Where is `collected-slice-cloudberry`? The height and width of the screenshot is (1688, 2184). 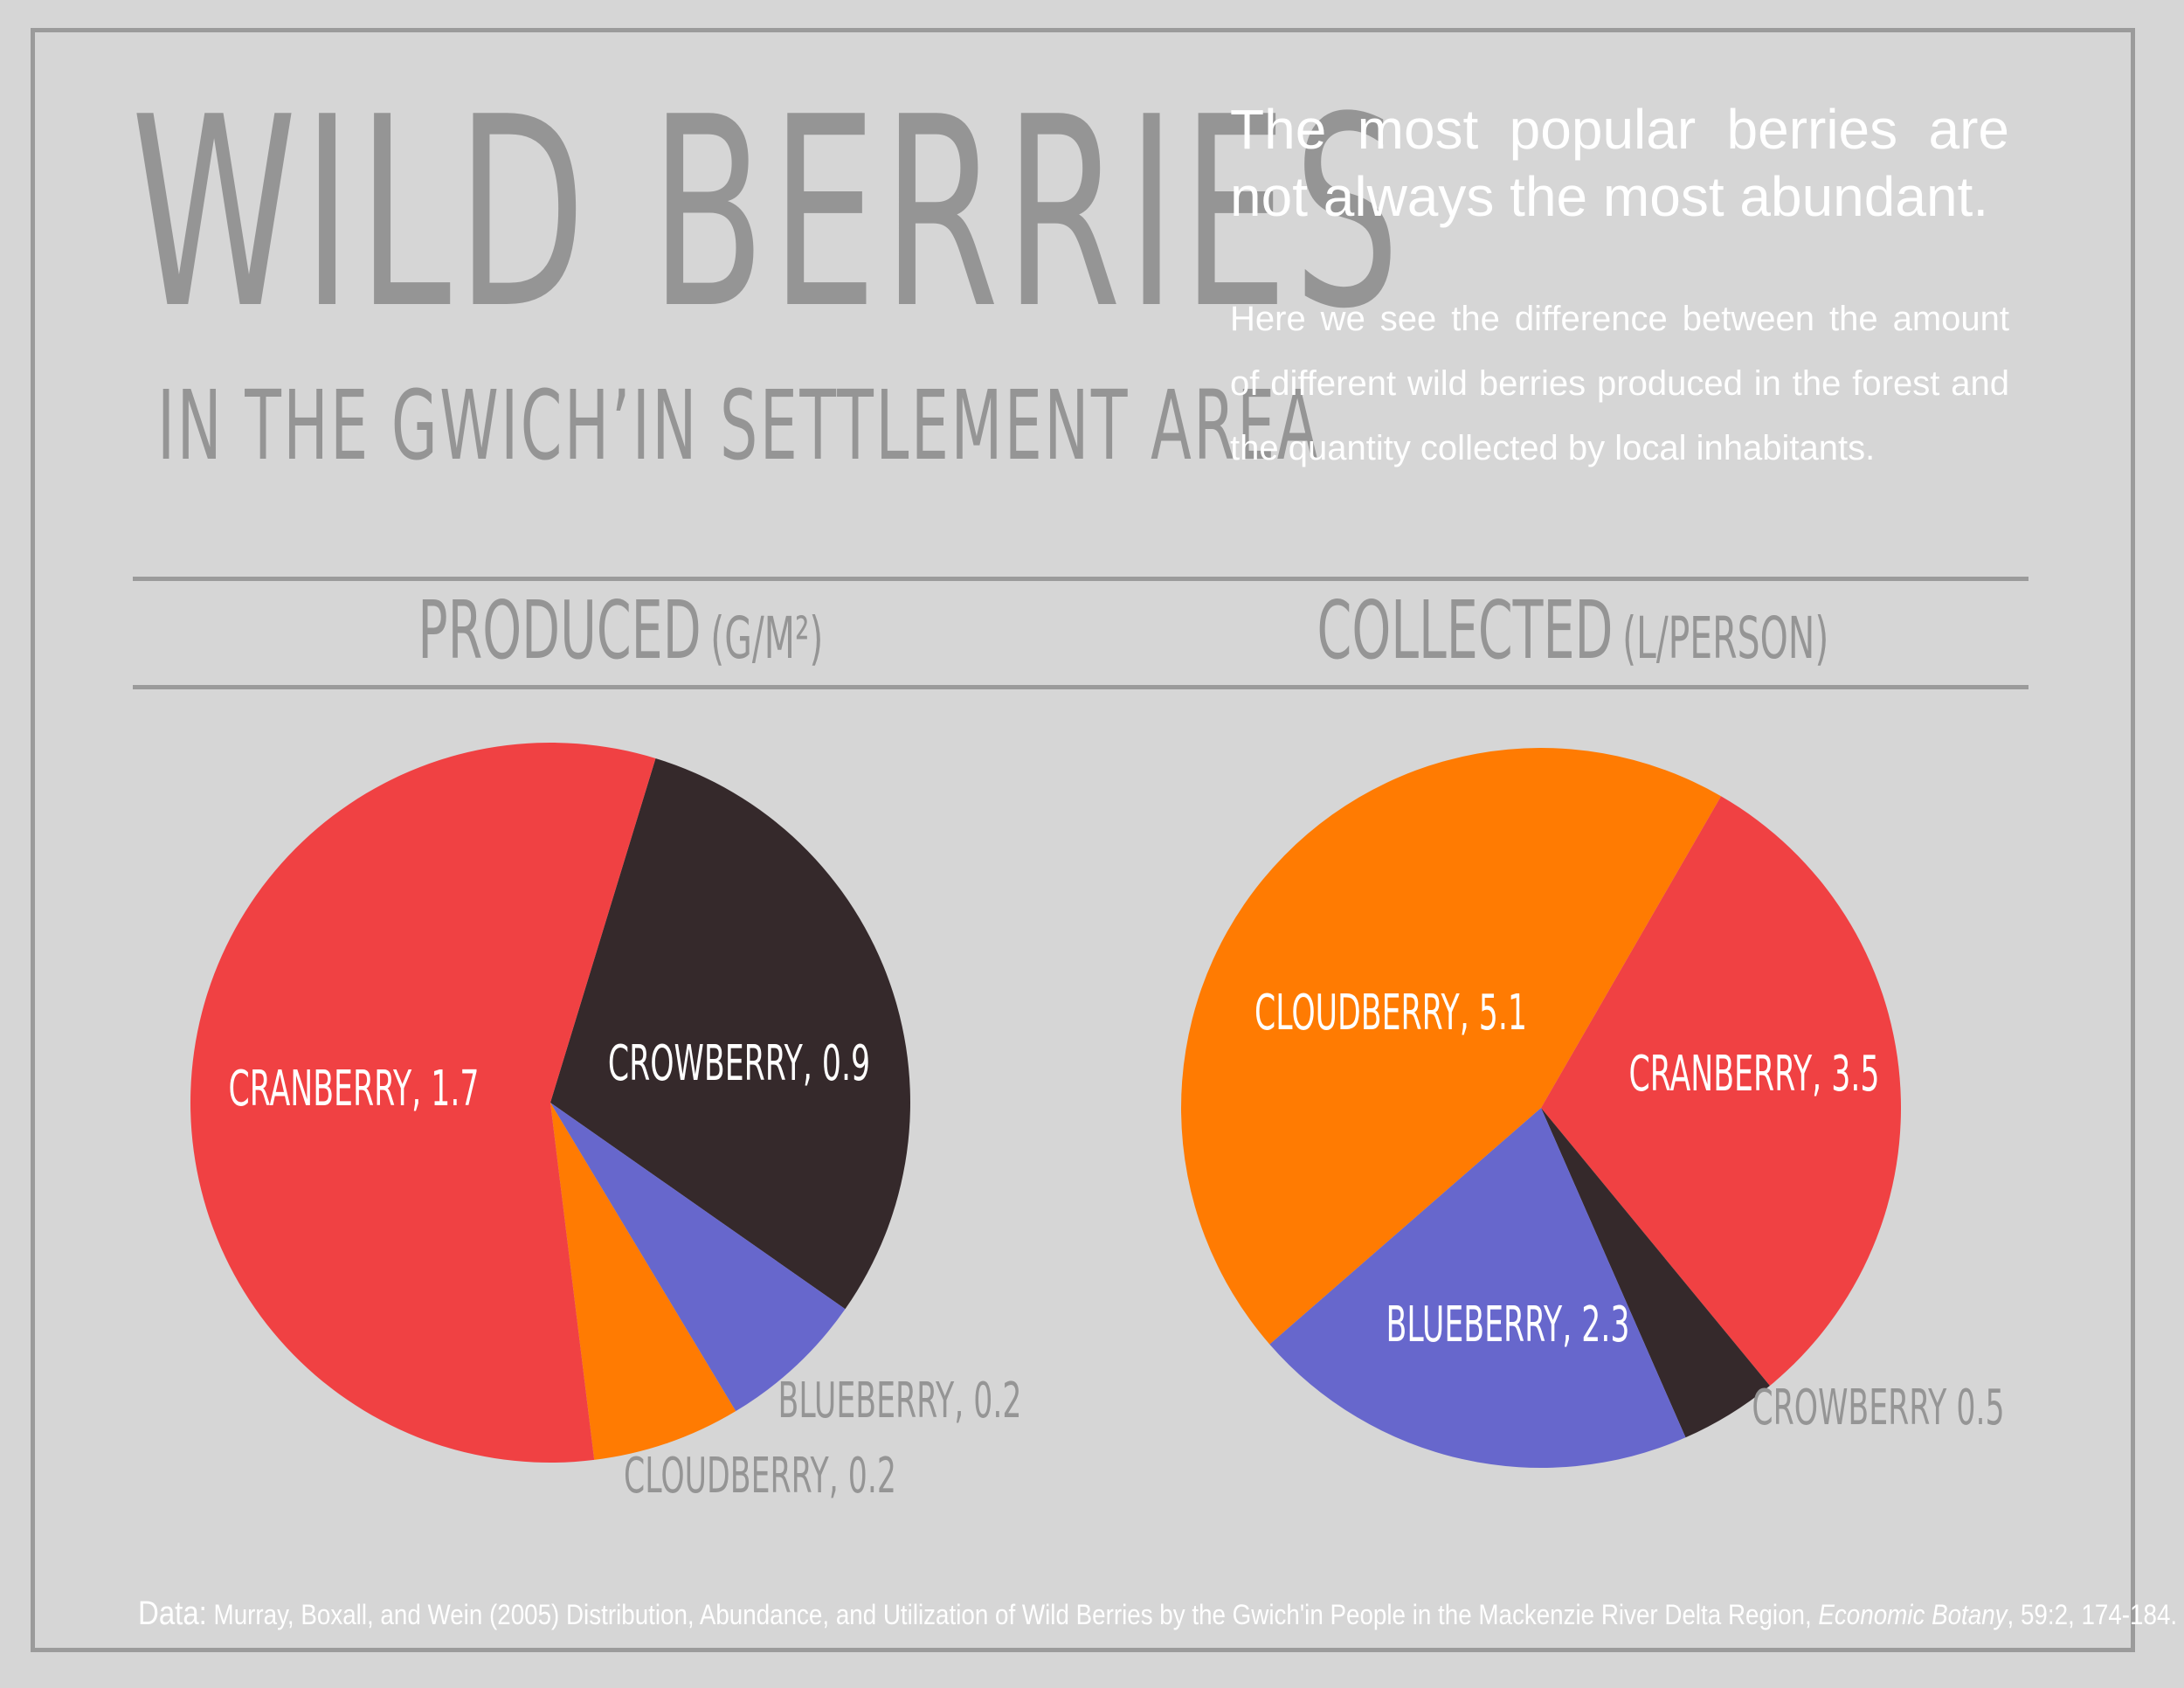 collected-slice-cloudberry is located at coordinates (1451, 1046).